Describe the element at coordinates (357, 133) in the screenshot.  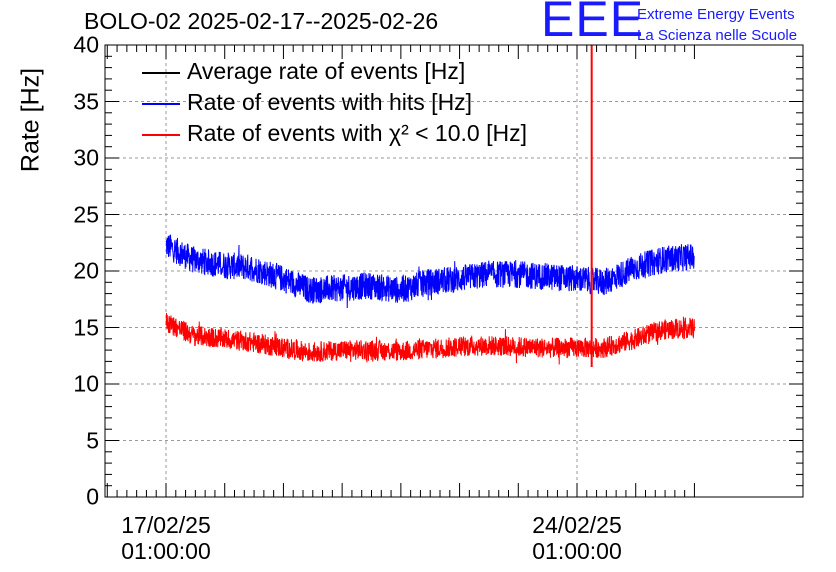
I see `legend-label-chi2: Rate of events with χ² < 10.0 [Hz]` at that location.